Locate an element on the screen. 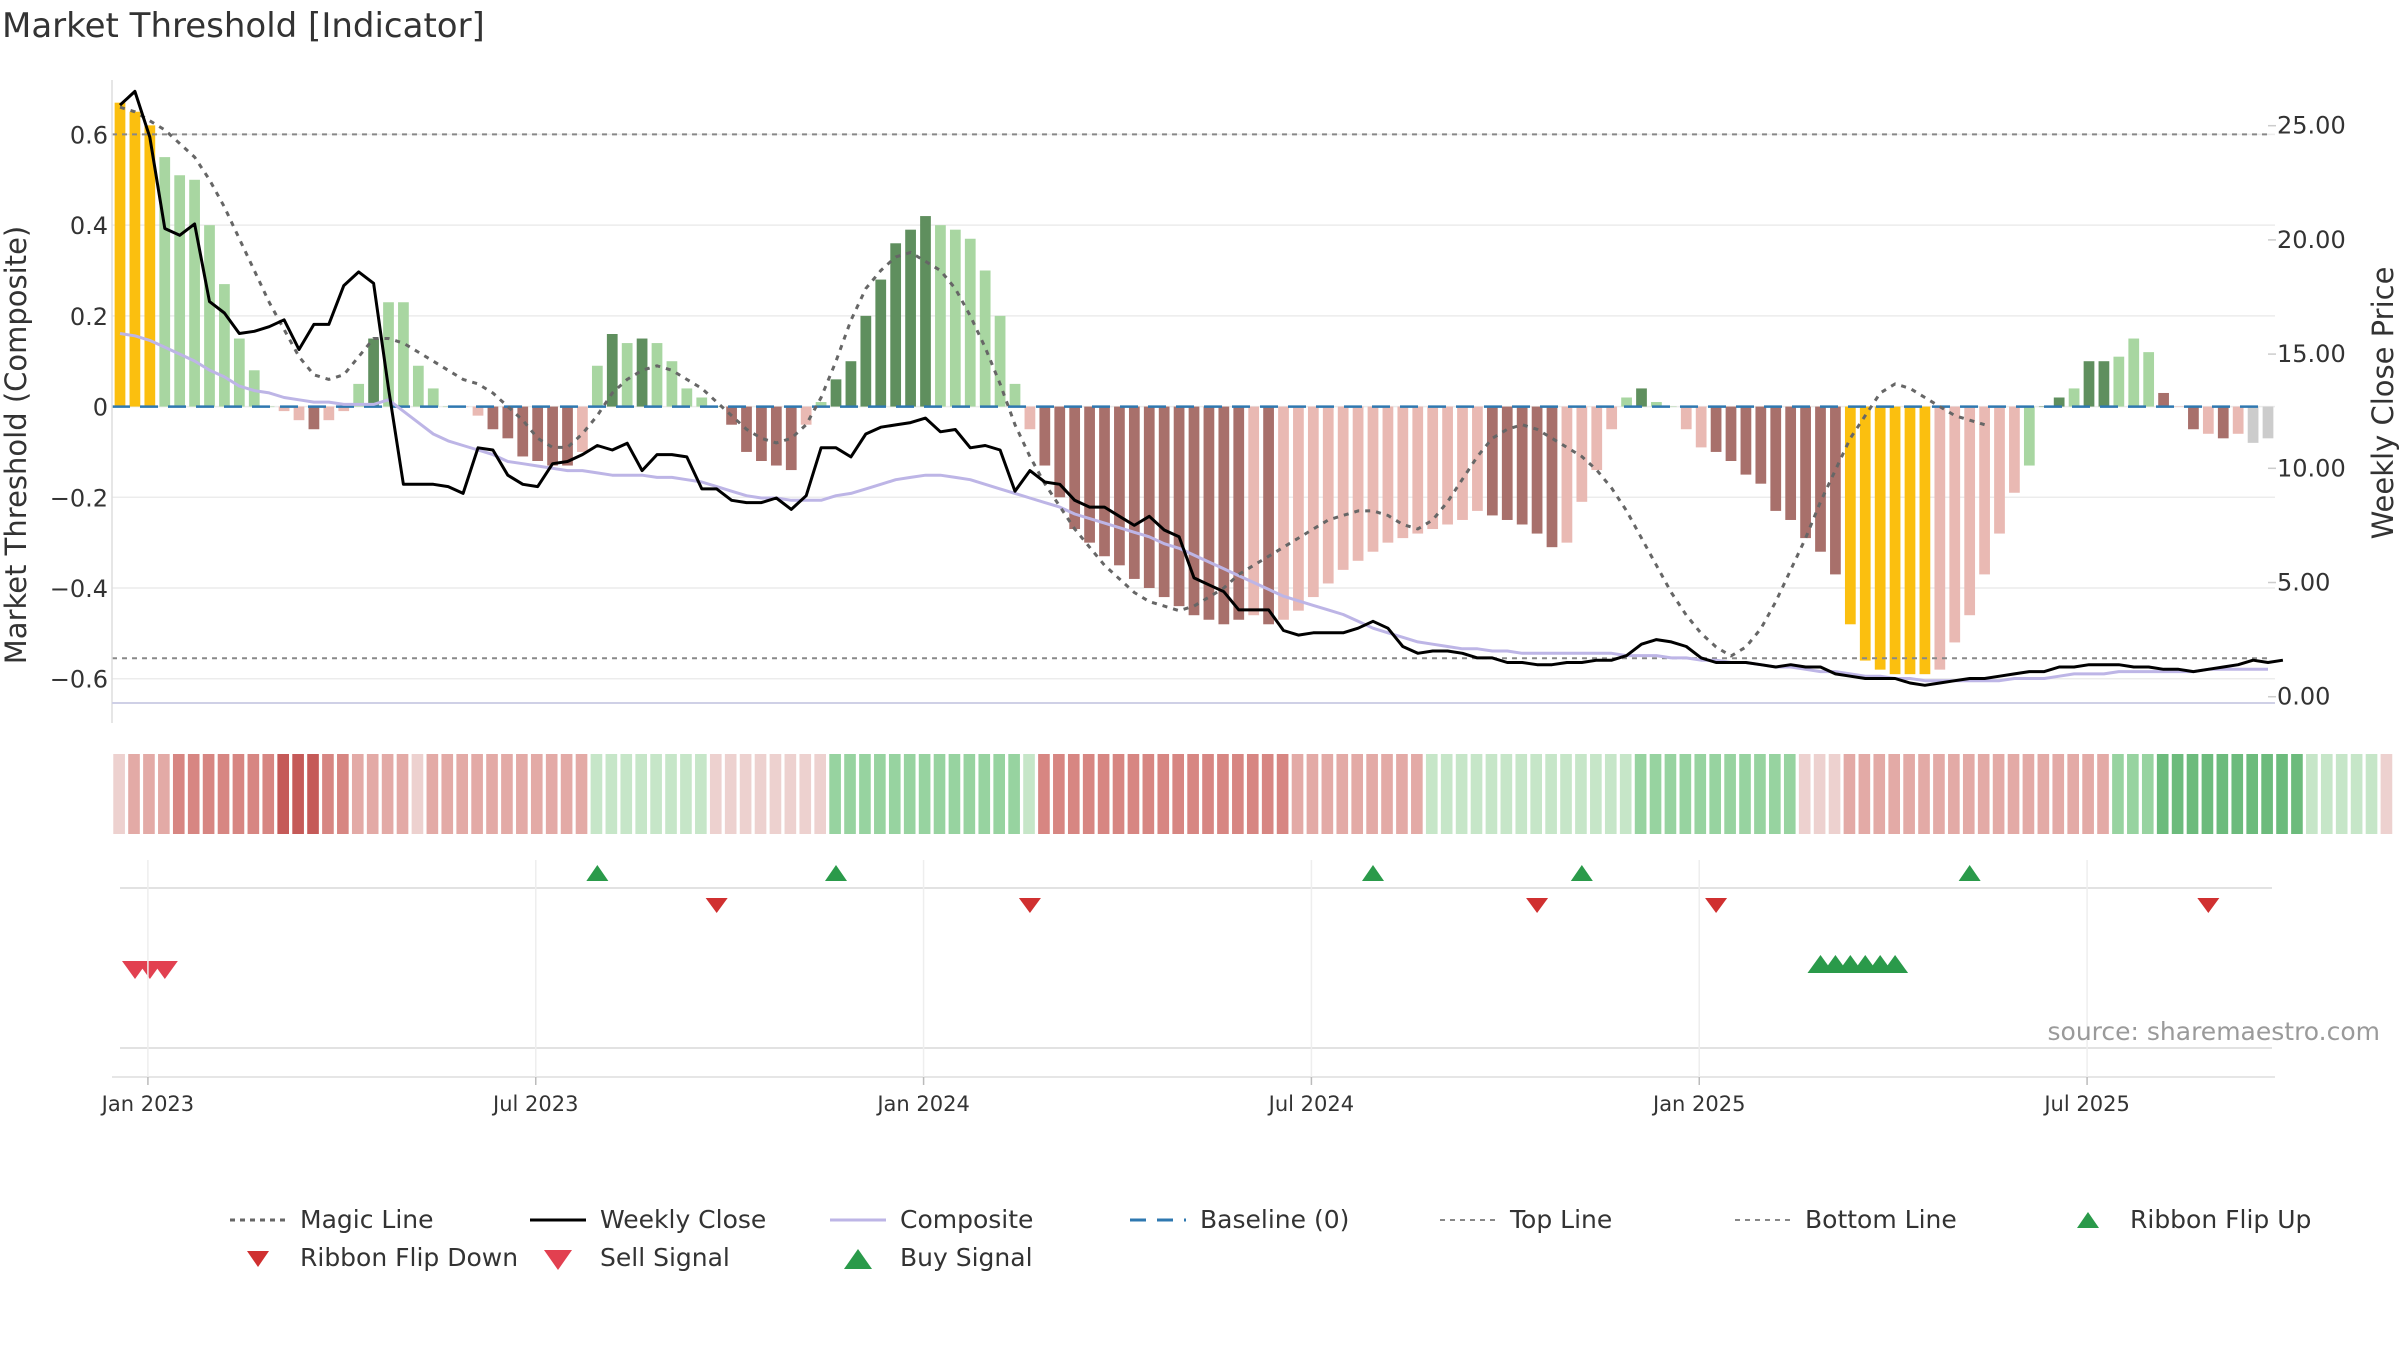 The image size is (2400, 1350). legend-item-bottom-line: Bottom Line is located at coordinates (1846, 1219).